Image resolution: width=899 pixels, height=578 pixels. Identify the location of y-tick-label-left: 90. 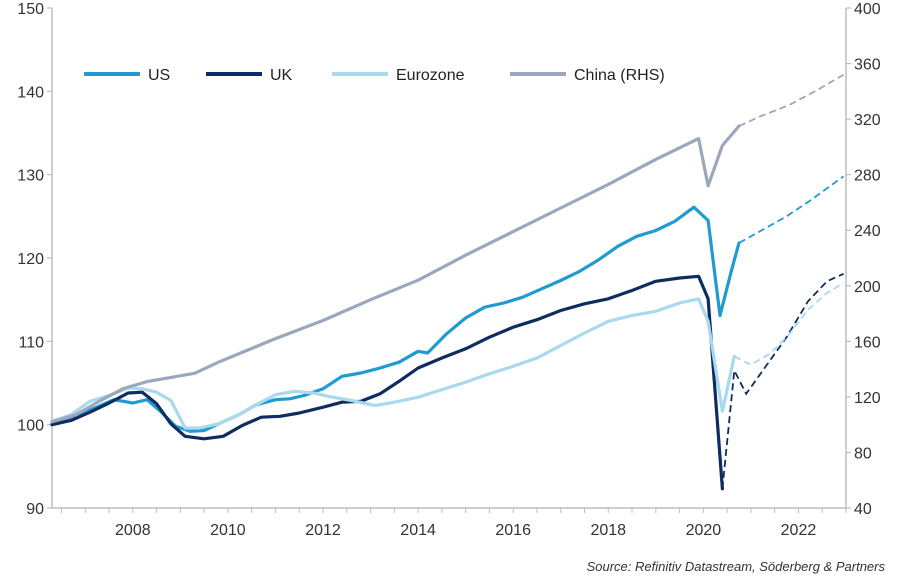
(35, 509).